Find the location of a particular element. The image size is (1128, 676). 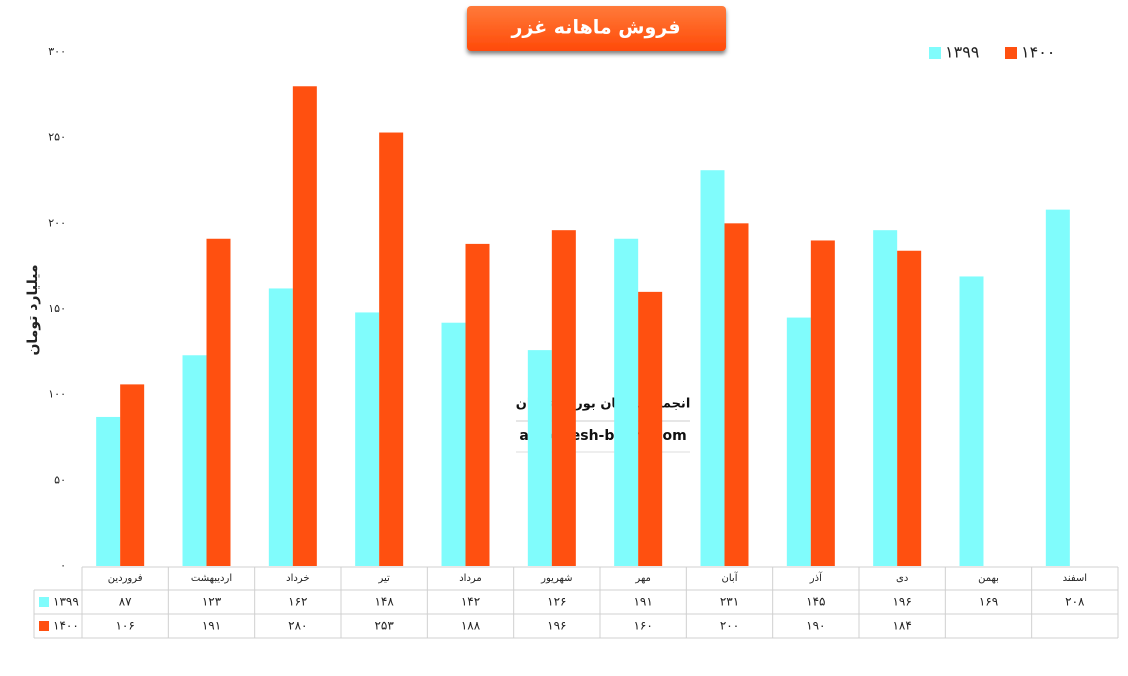

data-label: ۲۳۱ is located at coordinates (729, 602).